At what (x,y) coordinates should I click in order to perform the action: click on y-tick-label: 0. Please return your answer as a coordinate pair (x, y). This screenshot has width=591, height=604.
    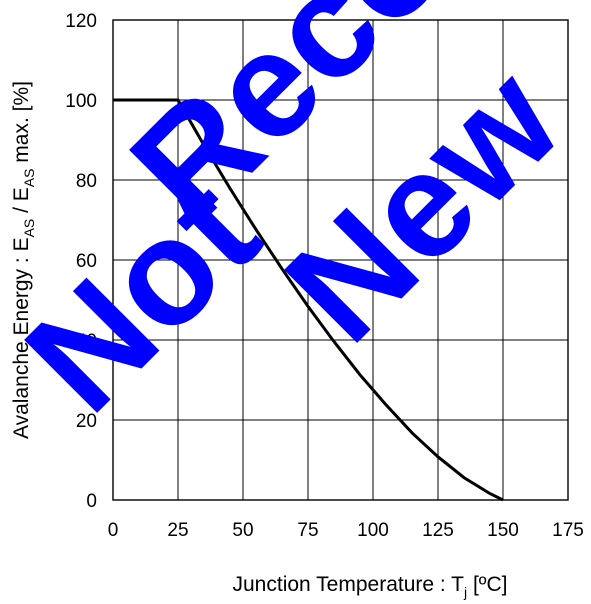
    Looking at the image, I should click on (91, 501).